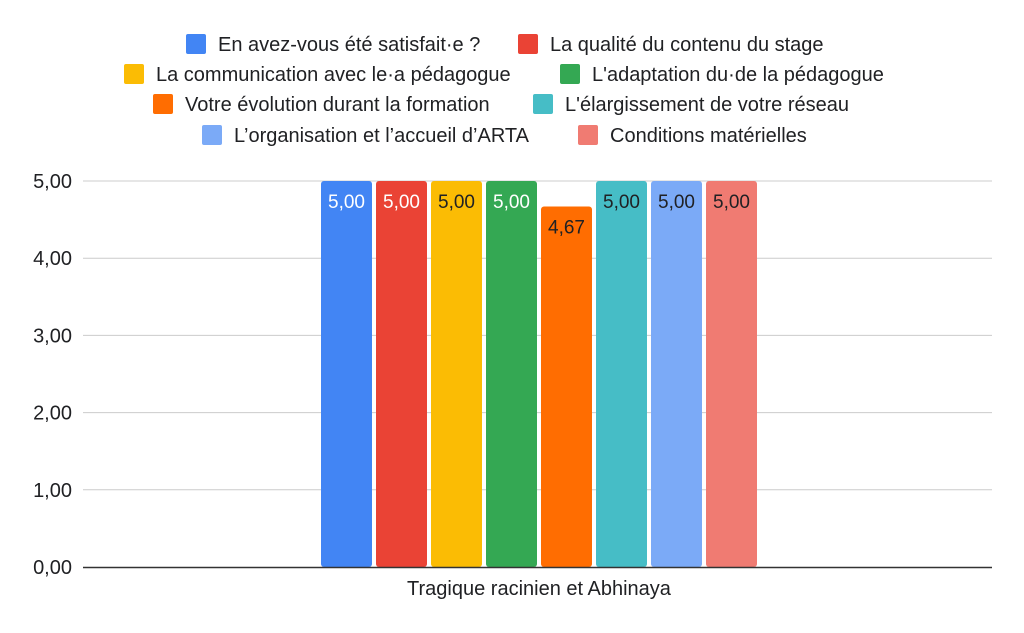 The width and height of the screenshot is (1024, 633). I want to click on y-tick-label: 5,00, so click(52, 182).